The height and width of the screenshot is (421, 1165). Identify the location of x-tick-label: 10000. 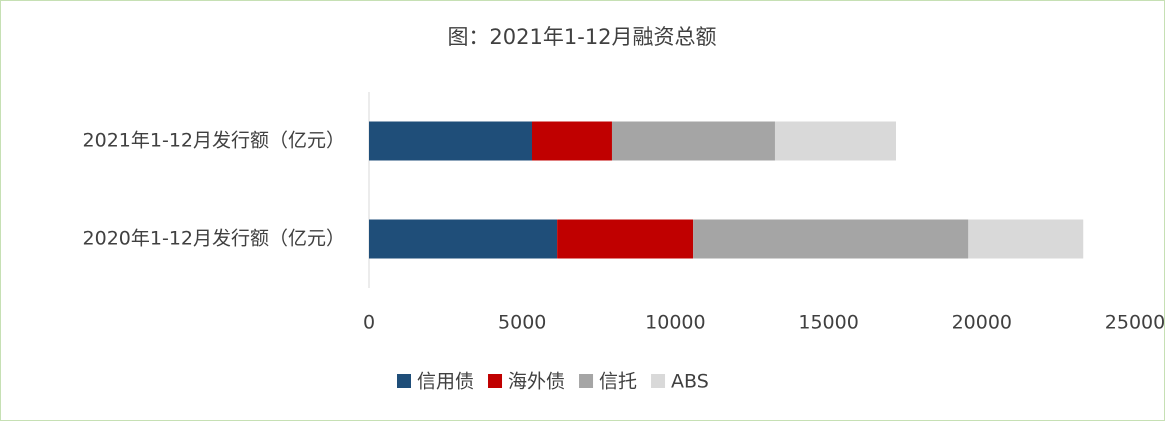
(675, 323).